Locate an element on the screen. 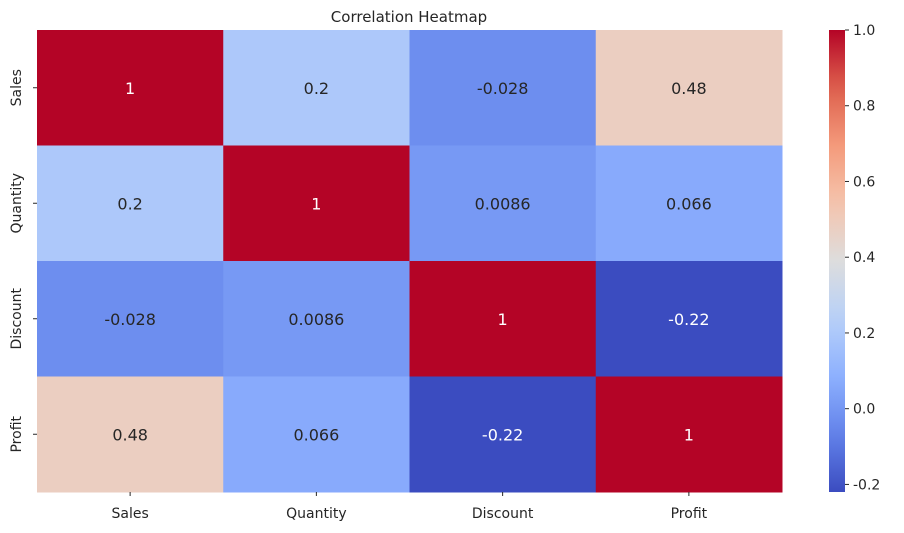 This screenshot has height=533, width=904. colorbar-tick-label: 0.0 is located at coordinates (864, 410).